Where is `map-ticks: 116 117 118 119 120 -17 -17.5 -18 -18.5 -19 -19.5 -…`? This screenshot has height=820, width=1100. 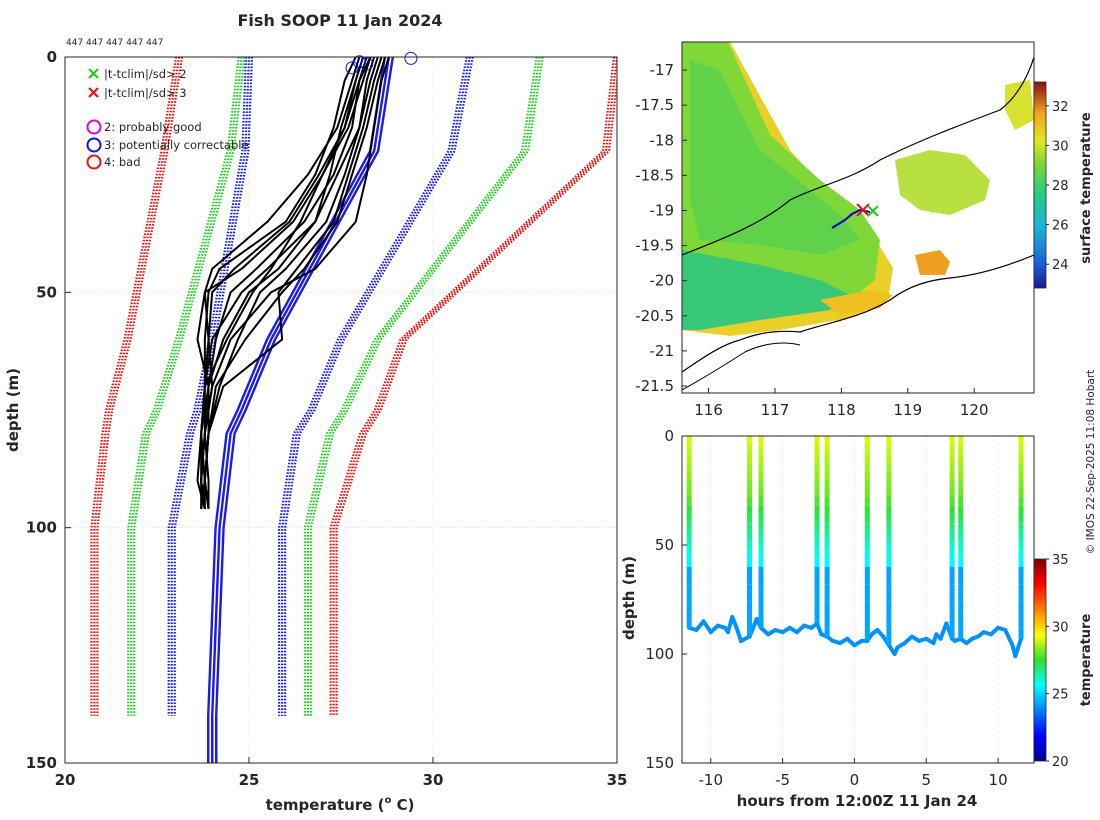
map-ticks: 116 117 118 119 120 -17 -17.5 -18 -18.5 -19 -19.5 -… is located at coordinates (811, 240).